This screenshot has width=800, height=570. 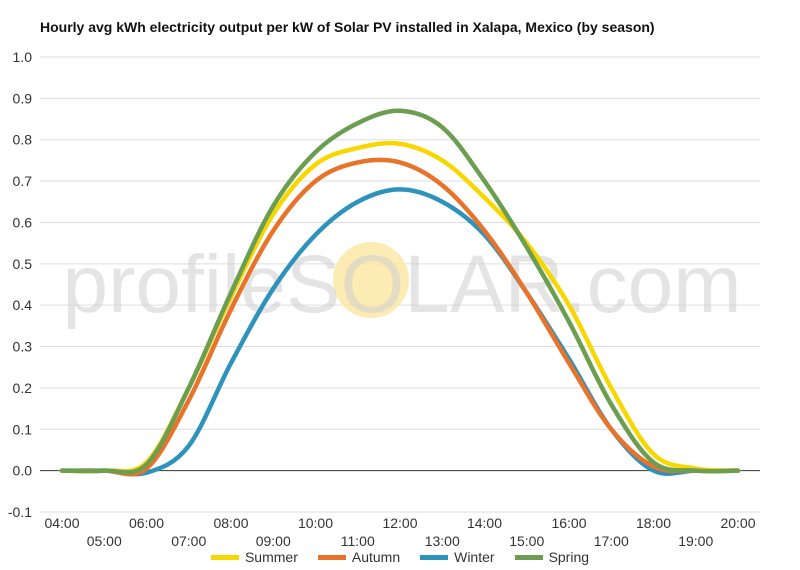 What do you see at coordinates (146, 523) in the screenshot?
I see `x-tick-label: 06:00` at bounding box center [146, 523].